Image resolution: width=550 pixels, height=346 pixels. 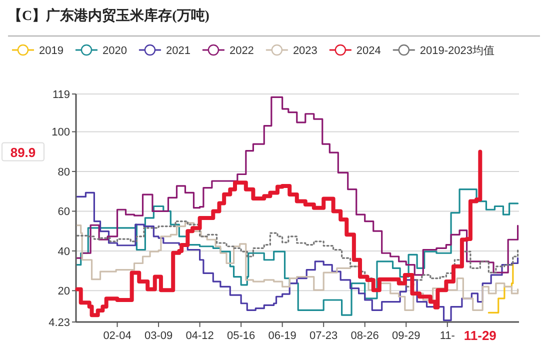 I want to click on x-tick-label: 11-, so click(x=448, y=336).